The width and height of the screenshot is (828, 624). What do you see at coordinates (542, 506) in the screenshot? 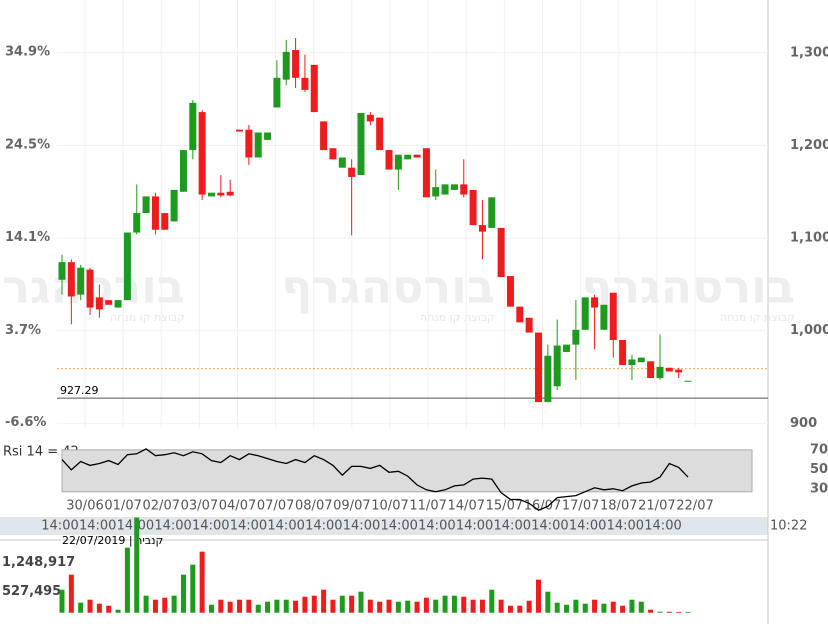
I see `x-tick-label: 16/07` at bounding box center [542, 506].